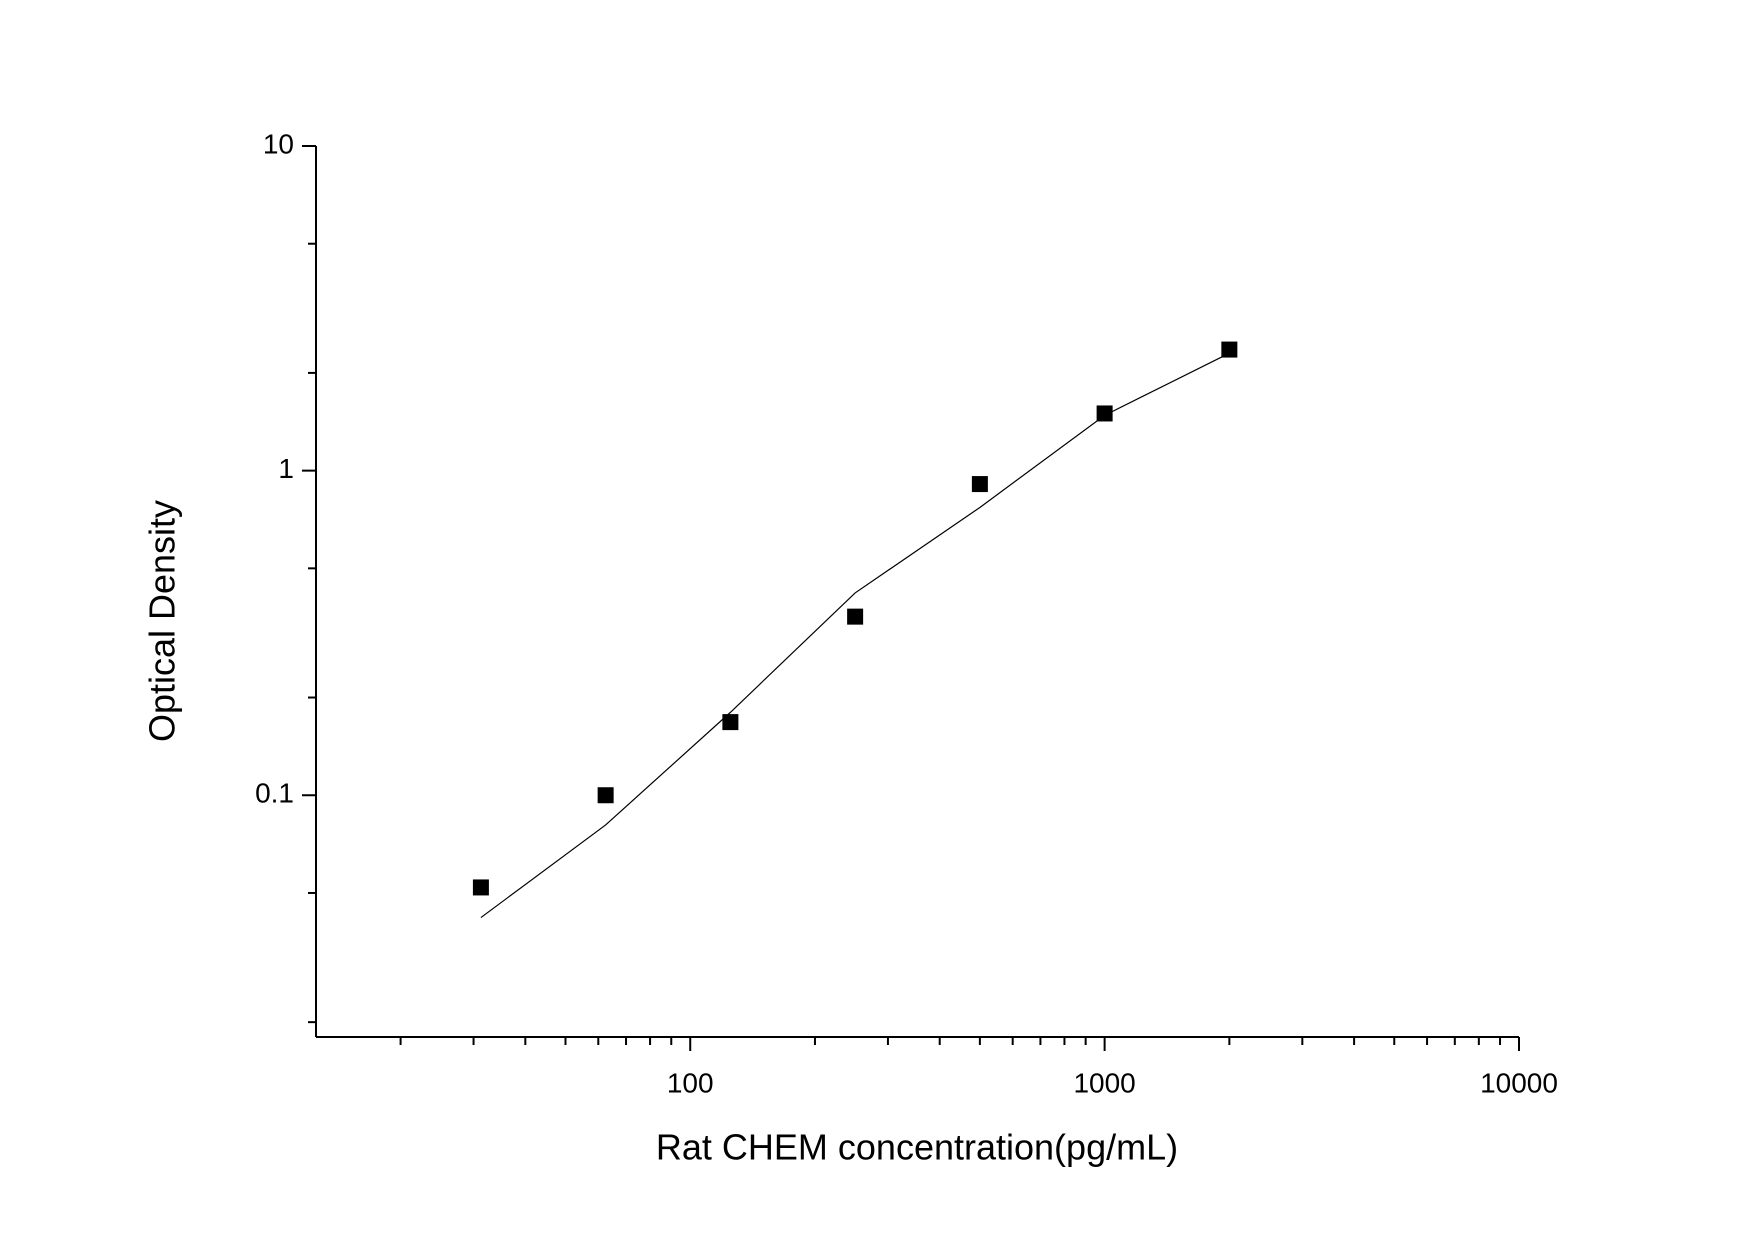 This screenshot has height=1240, width=1755. What do you see at coordinates (690, 1082) in the screenshot?
I see `x-tick-label: 100` at bounding box center [690, 1082].